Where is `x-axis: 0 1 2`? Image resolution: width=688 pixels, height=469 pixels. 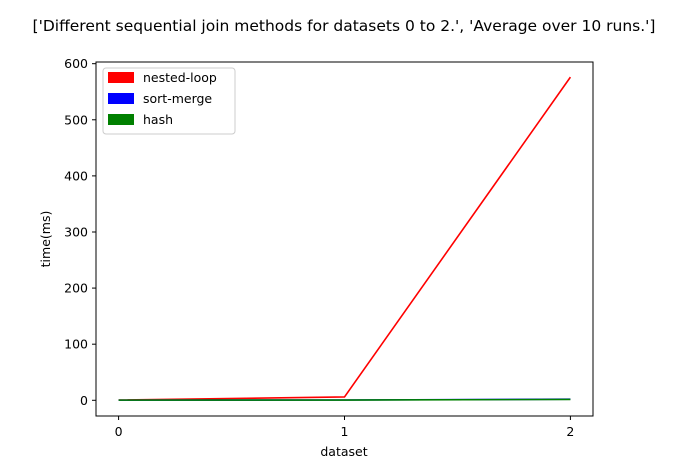
x-axis: 0 1 2 is located at coordinates (344, 427).